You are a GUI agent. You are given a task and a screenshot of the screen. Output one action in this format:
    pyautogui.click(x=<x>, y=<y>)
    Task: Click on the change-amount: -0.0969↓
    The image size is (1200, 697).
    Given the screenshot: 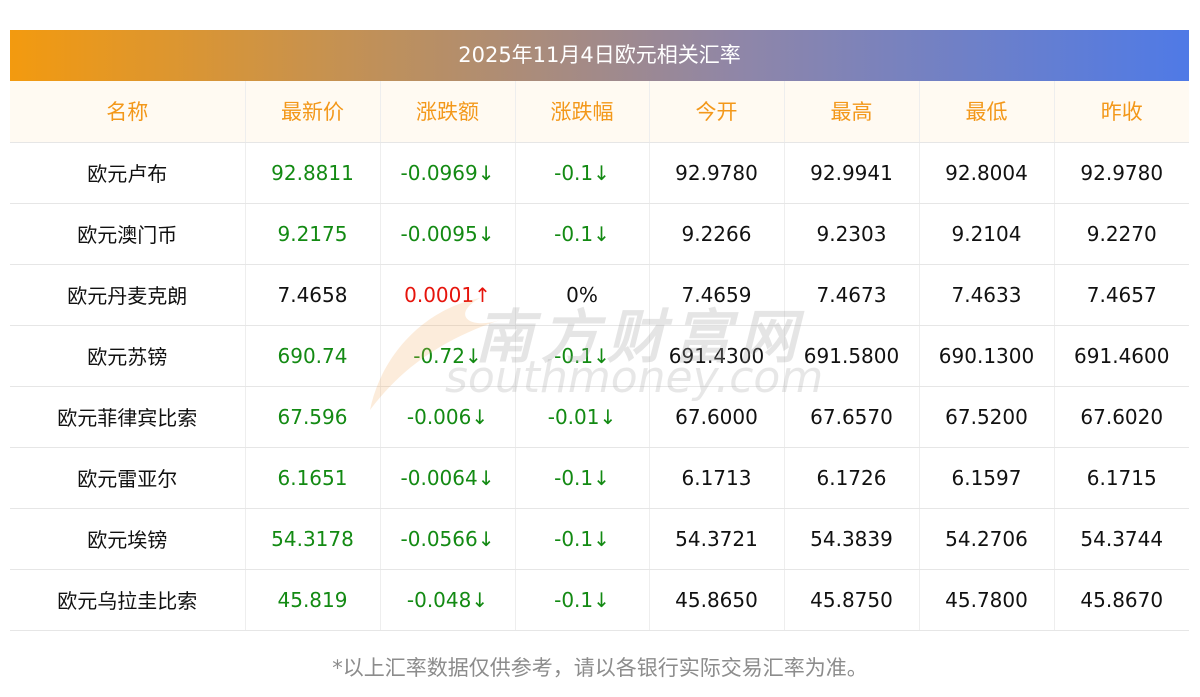 What is the action you would take?
    pyautogui.click(x=447, y=173)
    